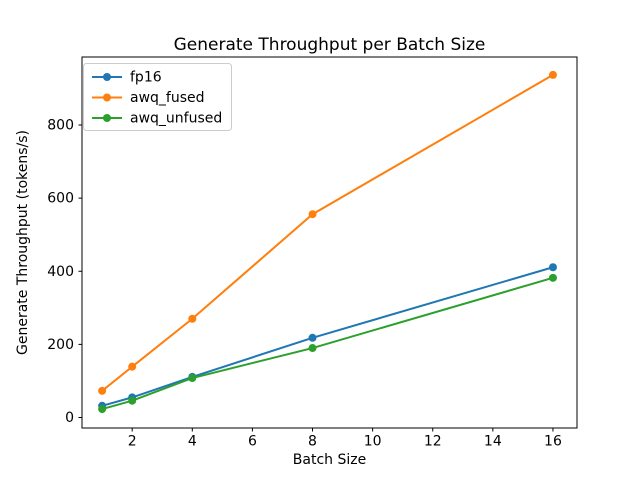  I want to click on y-tick-label: 200, so click(60, 345).